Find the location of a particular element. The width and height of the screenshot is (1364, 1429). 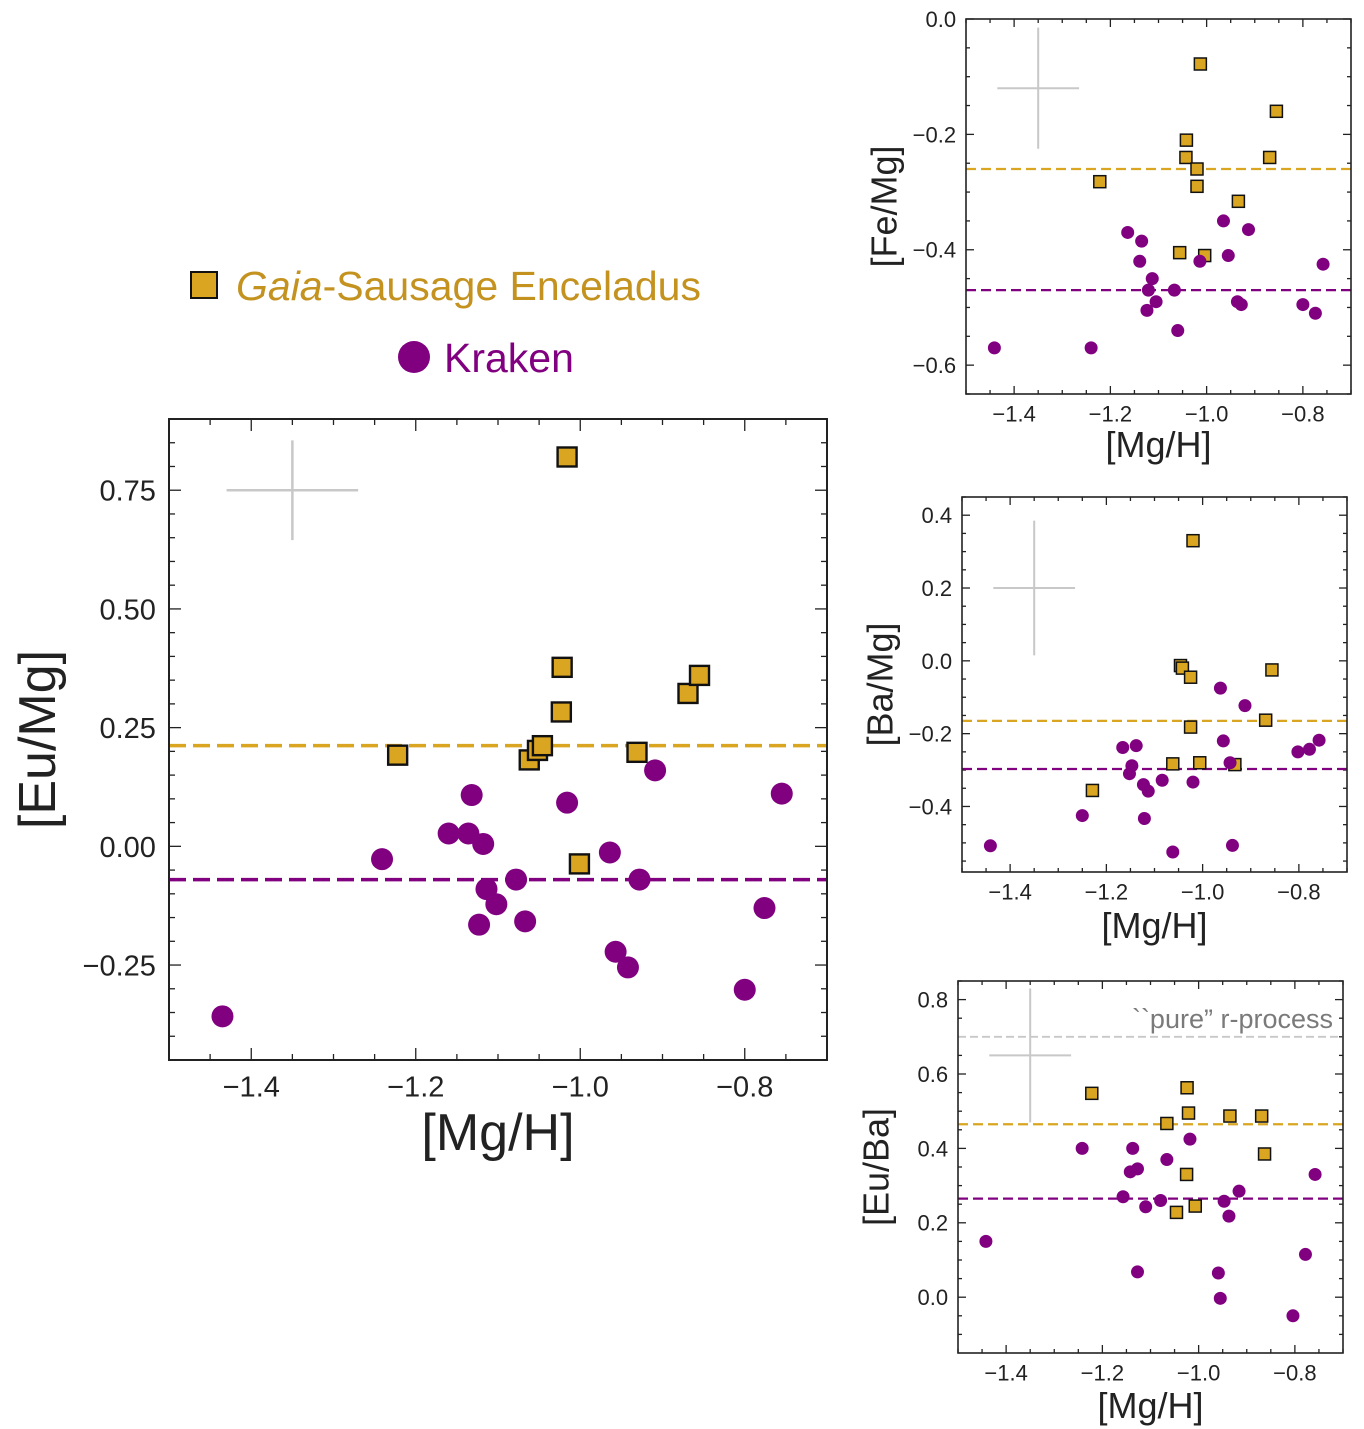

y-axis-label: [Fe/Mg] is located at coordinates (884, 206).